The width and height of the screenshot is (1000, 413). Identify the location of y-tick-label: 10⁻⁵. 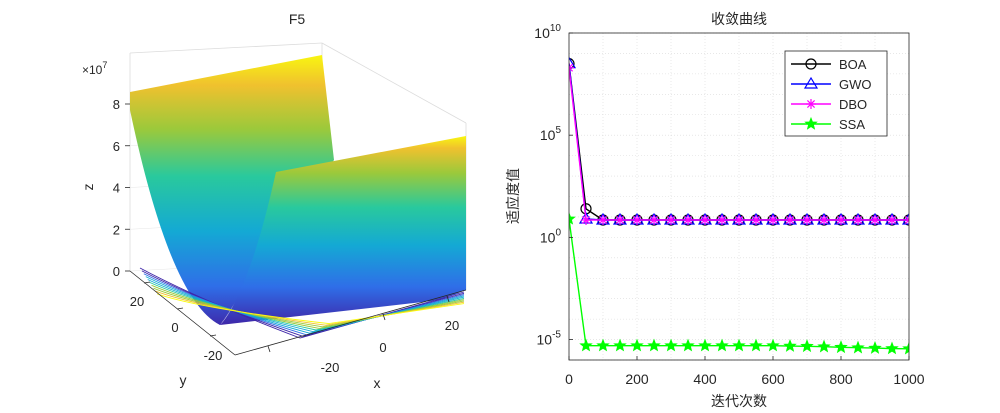
(549, 339).